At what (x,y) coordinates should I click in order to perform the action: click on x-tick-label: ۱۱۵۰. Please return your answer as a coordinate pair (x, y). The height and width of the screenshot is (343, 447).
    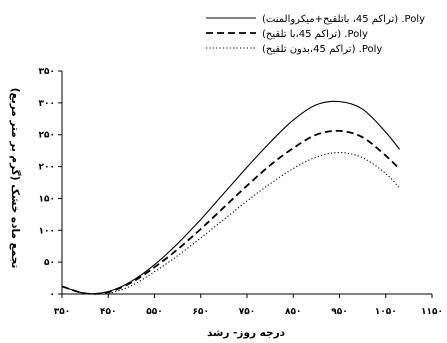
    Looking at the image, I should click on (432, 312).